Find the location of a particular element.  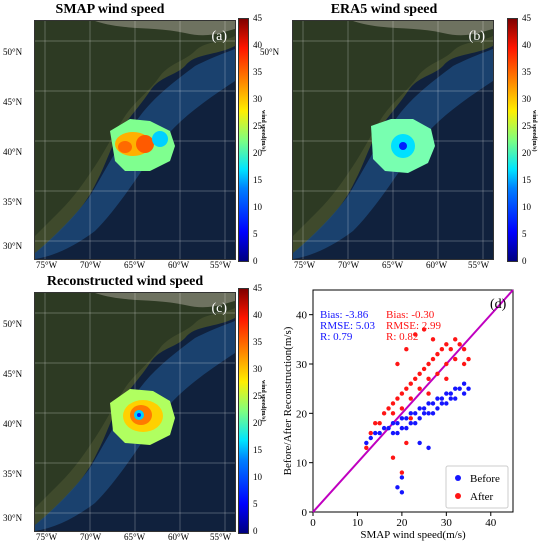

colorbar-tick: 30 is located at coordinates (526, 99).